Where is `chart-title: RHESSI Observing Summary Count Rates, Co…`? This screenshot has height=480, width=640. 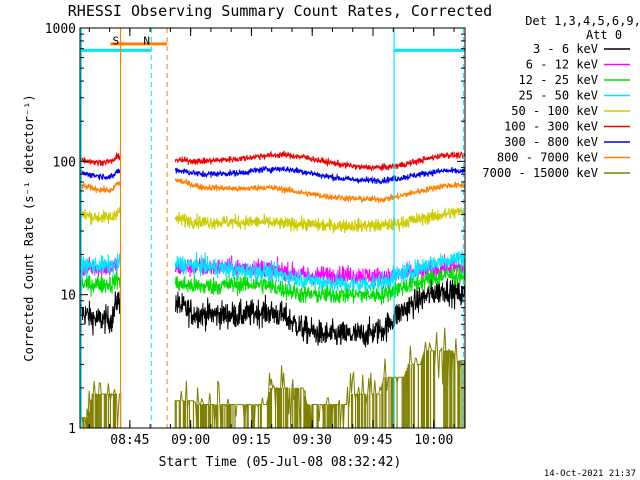
chart-title: RHESSI Observing Summary Count Rates, Co… is located at coordinates (280, 11).